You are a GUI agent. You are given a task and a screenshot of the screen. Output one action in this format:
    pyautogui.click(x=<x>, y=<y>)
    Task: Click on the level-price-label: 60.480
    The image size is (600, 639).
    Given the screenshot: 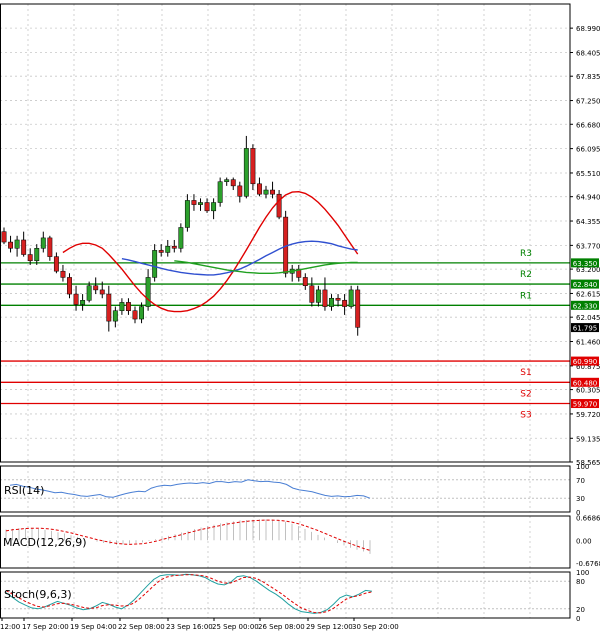 What is the action you would take?
    pyautogui.click(x=585, y=383)
    